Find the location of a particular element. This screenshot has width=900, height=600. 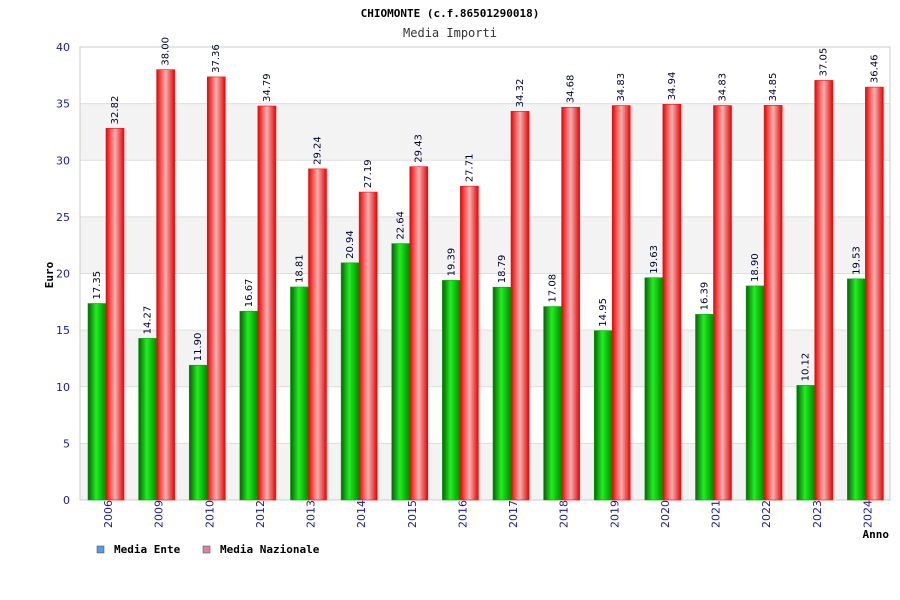

x-tick-label: 2024 is located at coordinates (867, 514).